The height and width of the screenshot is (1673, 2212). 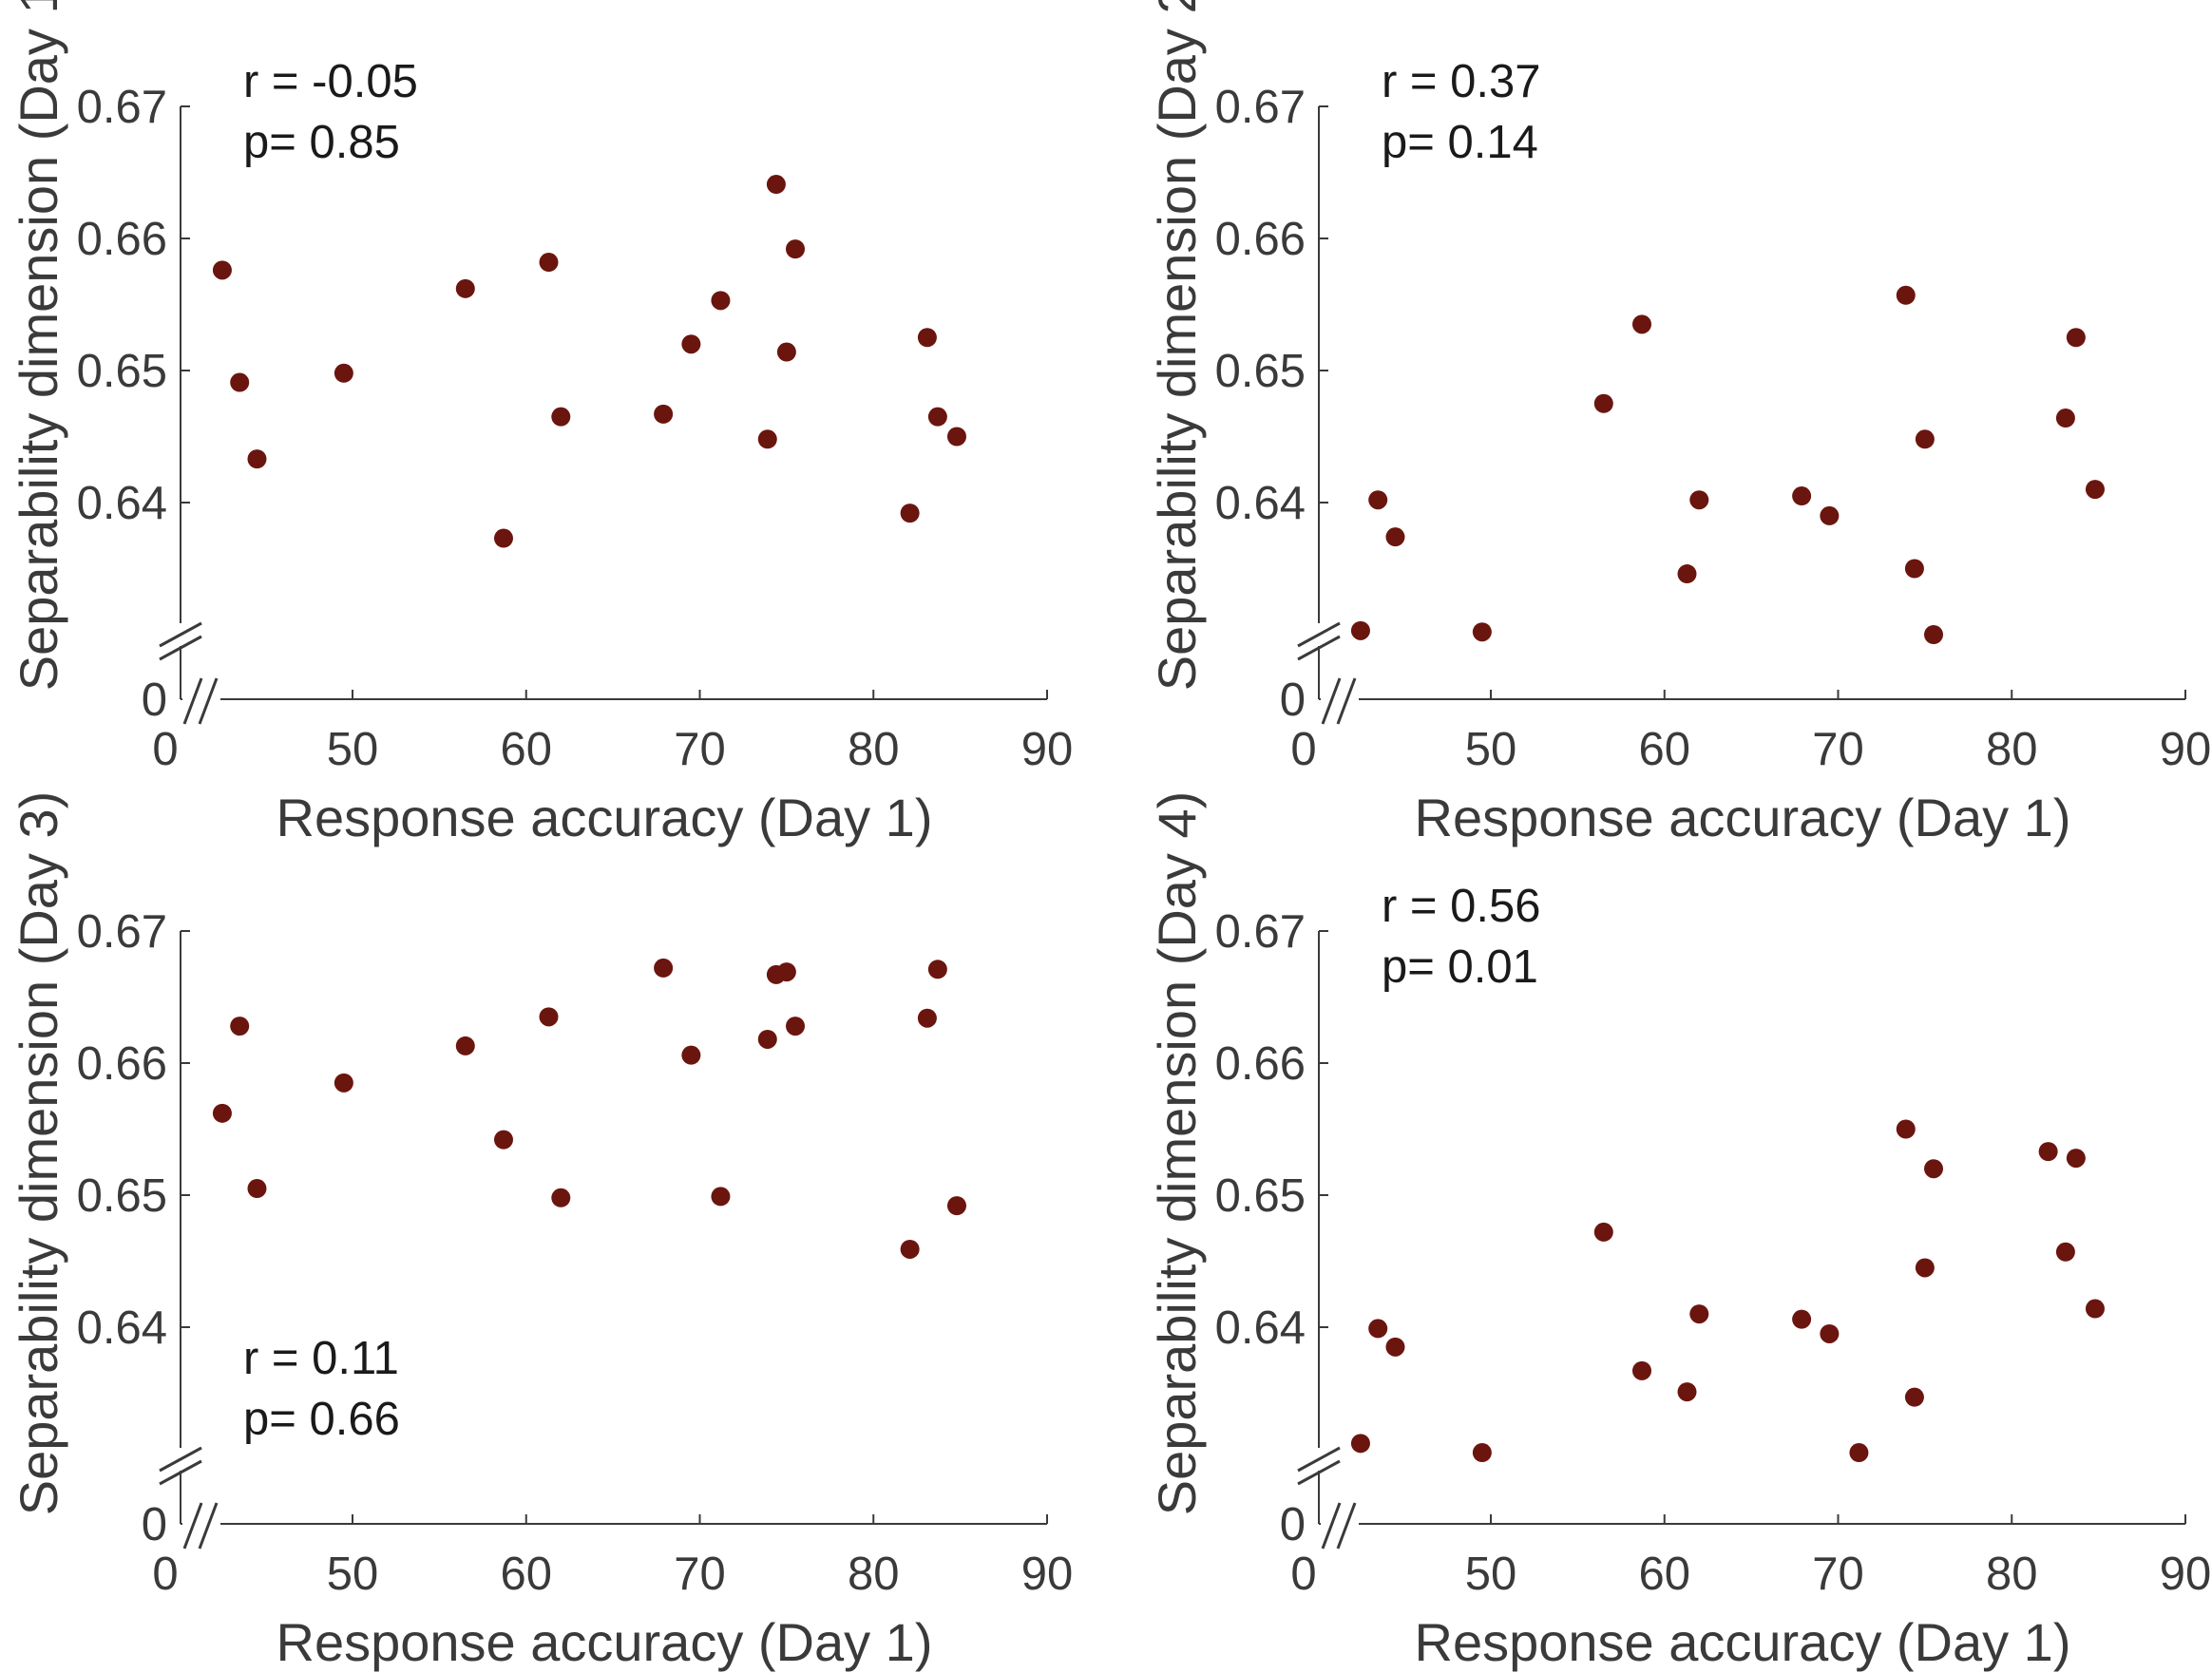 What do you see at coordinates (321, 1419) in the screenshot?
I see `correlation-p-label: p= 0.66` at bounding box center [321, 1419].